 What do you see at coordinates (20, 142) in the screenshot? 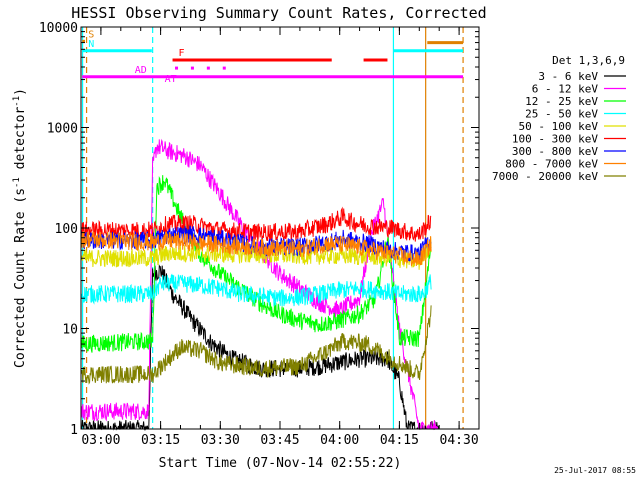
I see `y-label-mid: detector` at bounding box center [20, 142].